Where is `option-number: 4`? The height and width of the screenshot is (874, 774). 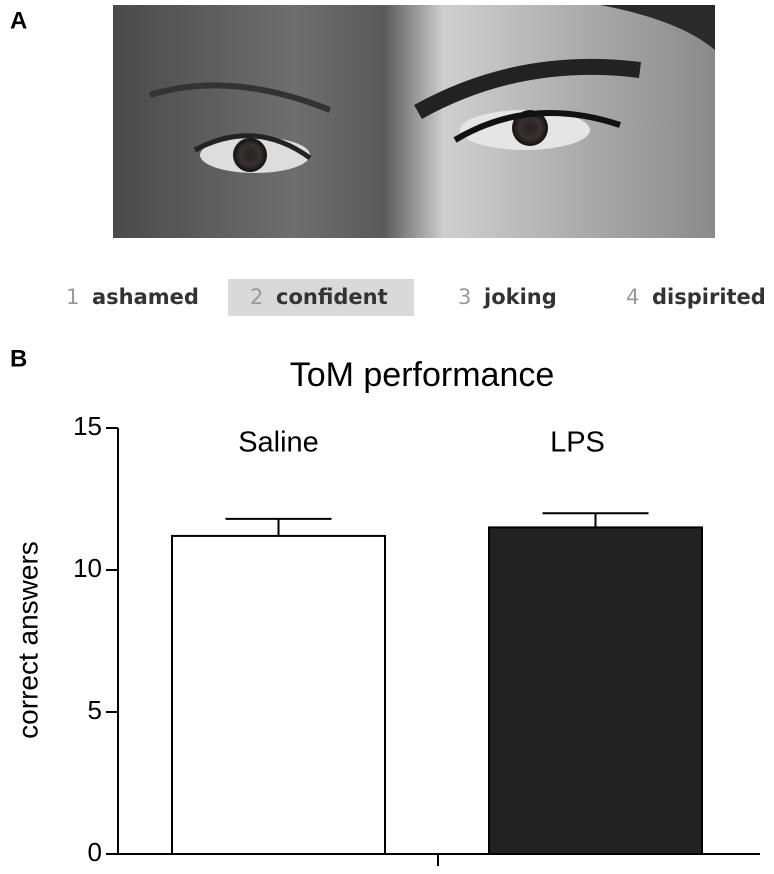
option-number: 4 is located at coordinates (632, 297).